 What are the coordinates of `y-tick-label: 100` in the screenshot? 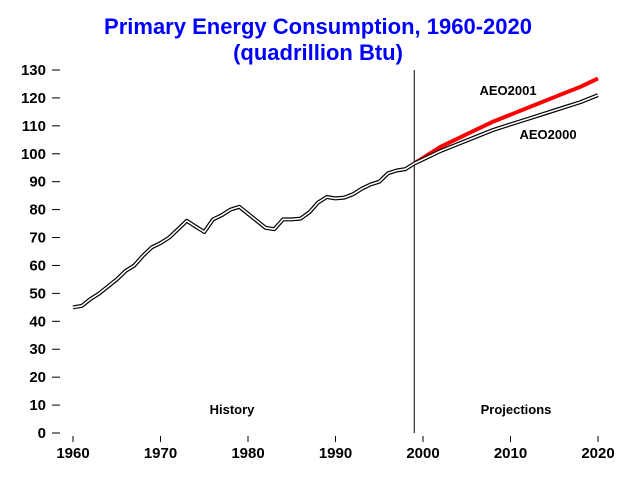 It's located at (33, 154).